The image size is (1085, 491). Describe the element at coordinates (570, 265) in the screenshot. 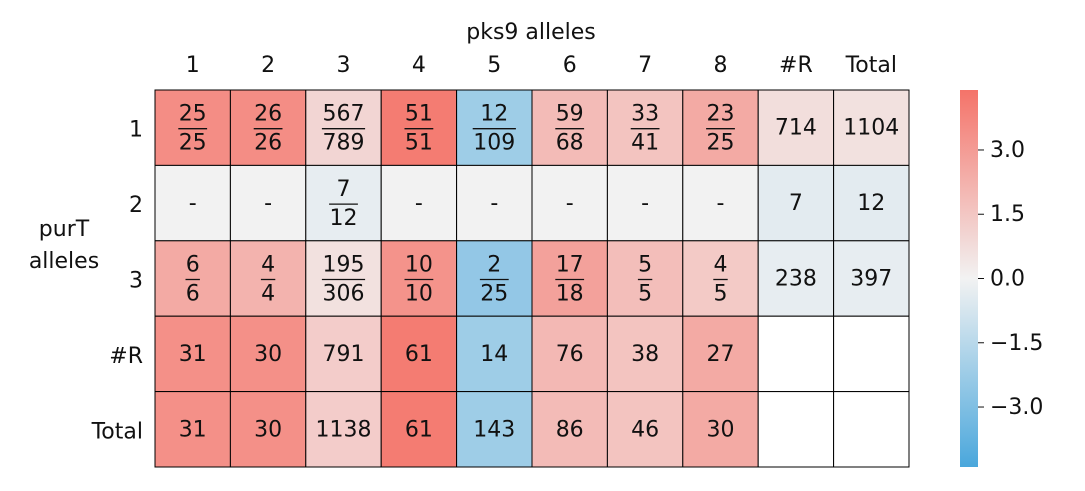

I see `numerator: 17` at that location.